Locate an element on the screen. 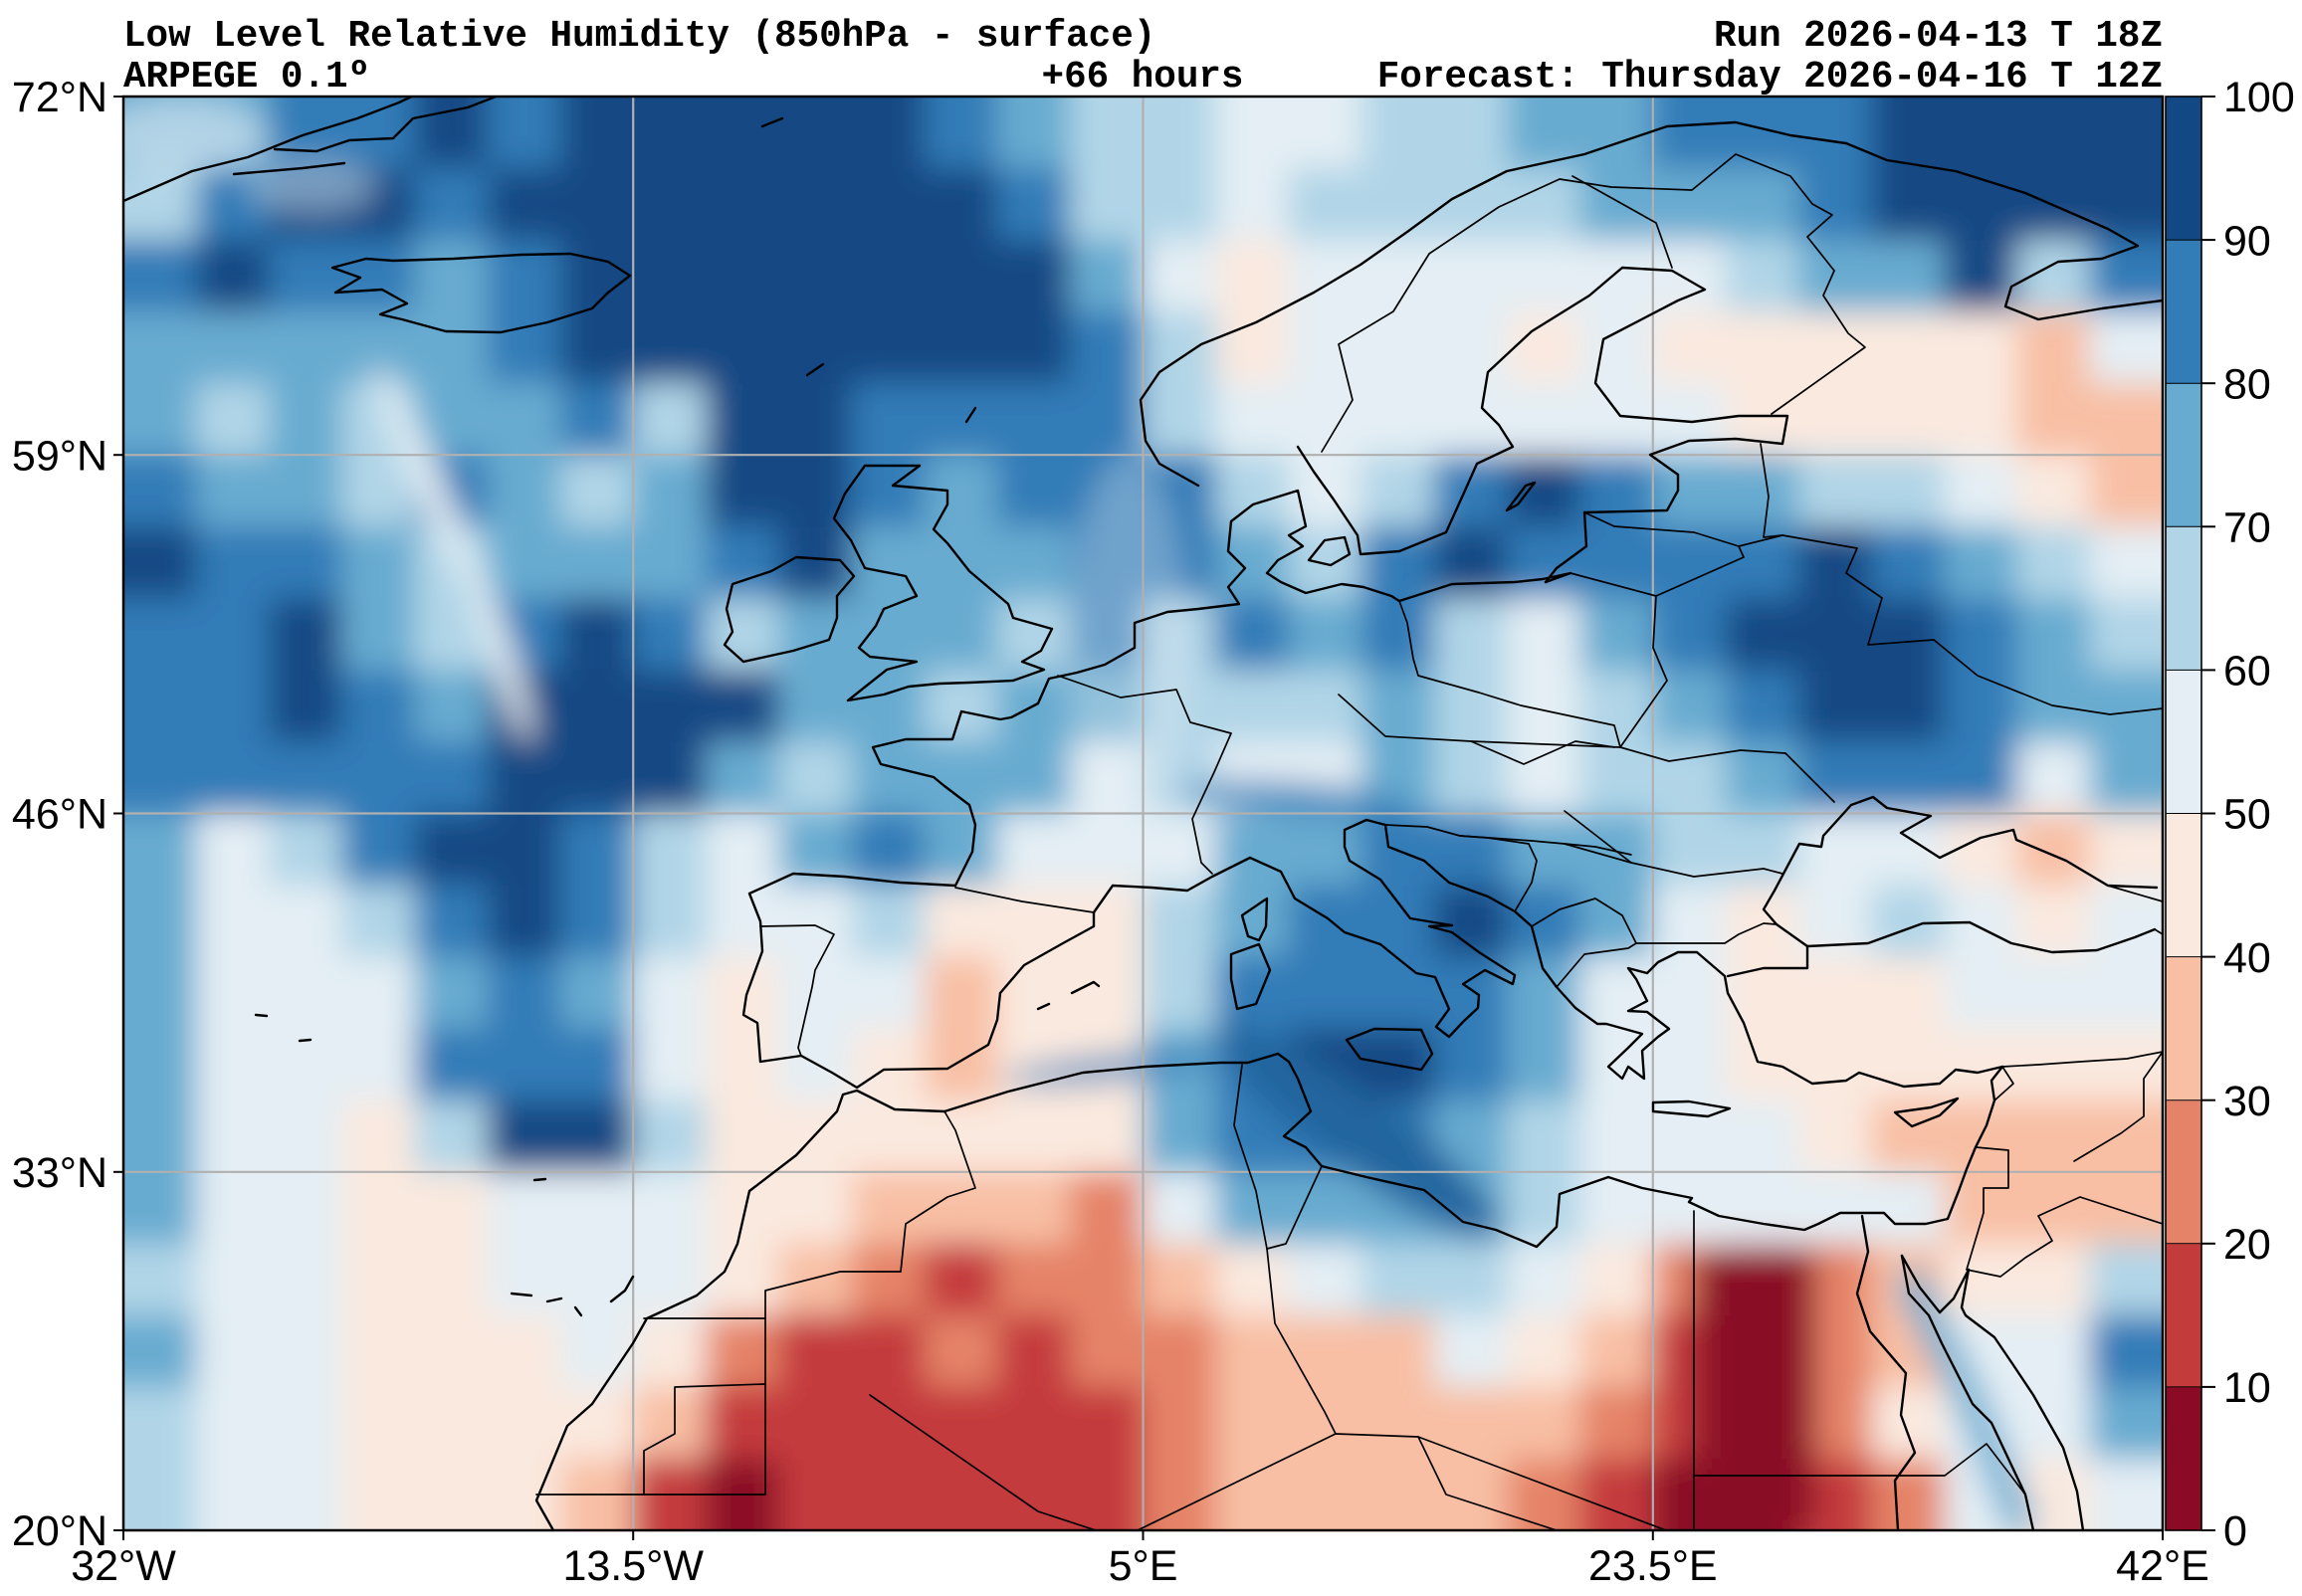  svg-text: 20 is located at coordinates (2247, 1245).